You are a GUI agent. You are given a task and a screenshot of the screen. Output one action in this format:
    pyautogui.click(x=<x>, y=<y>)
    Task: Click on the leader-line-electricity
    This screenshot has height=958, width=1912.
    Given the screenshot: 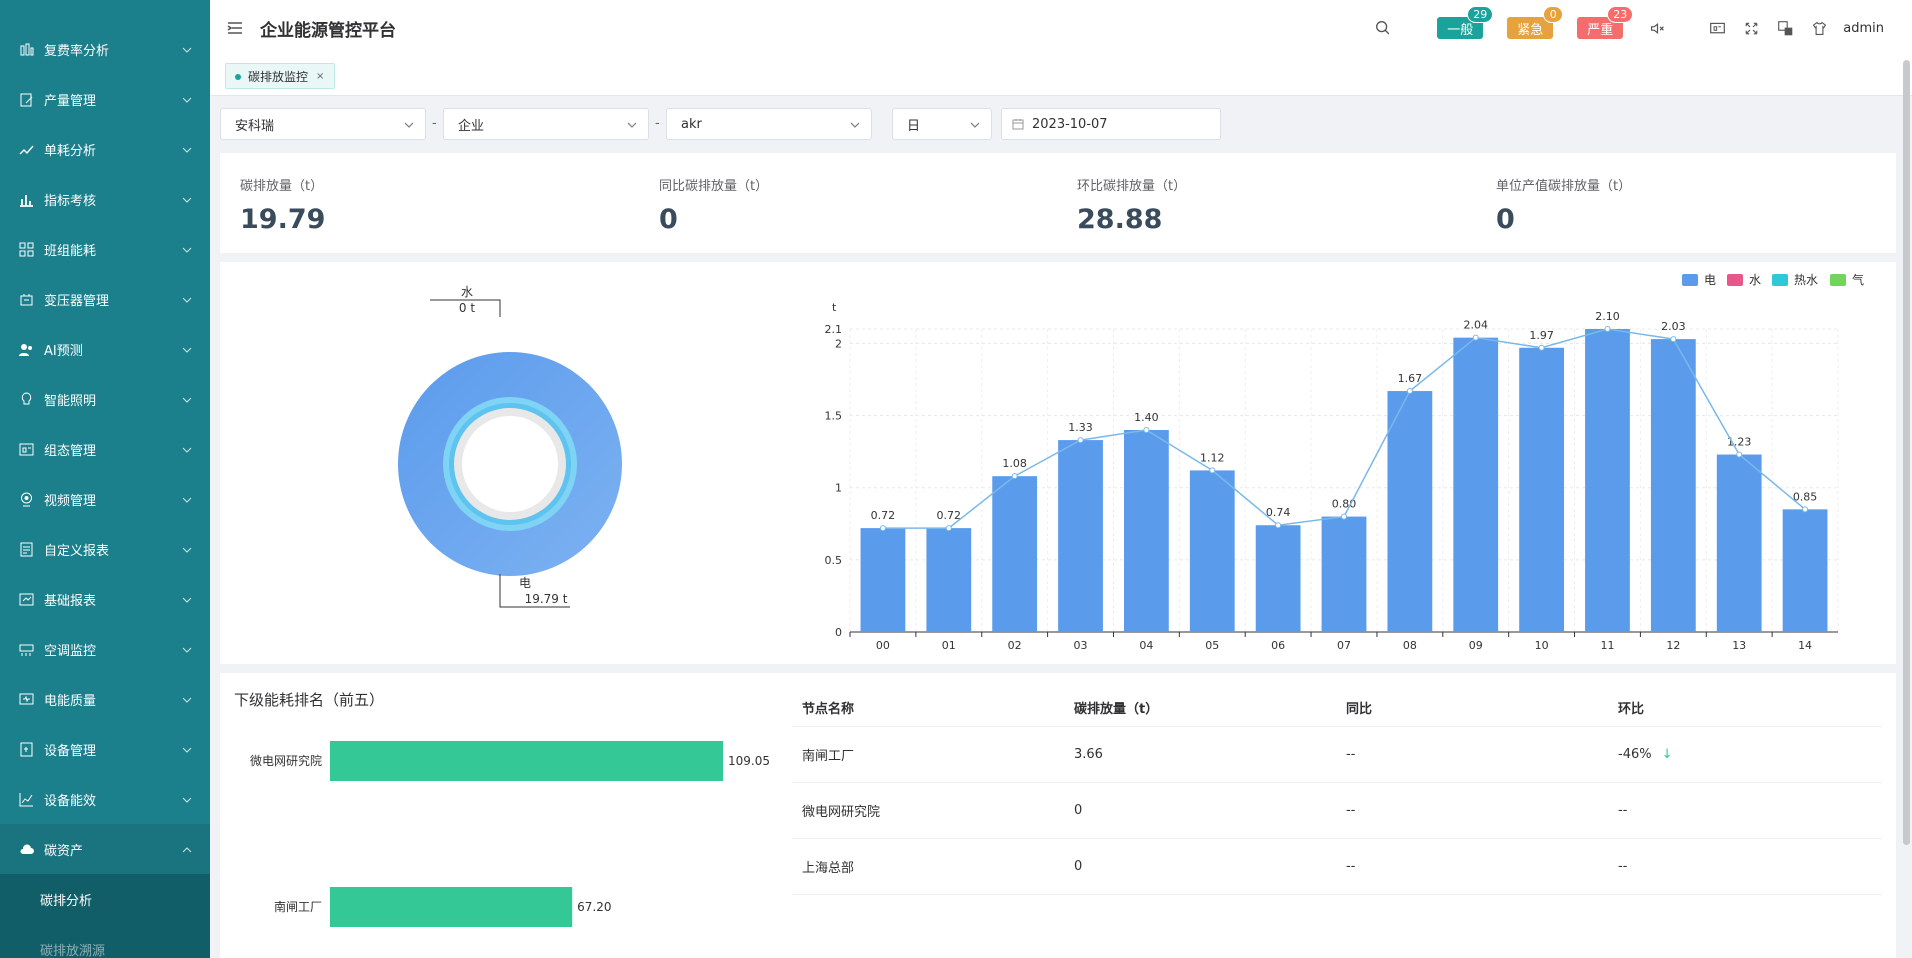 What is the action you would take?
    pyautogui.click(x=534, y=591)
    